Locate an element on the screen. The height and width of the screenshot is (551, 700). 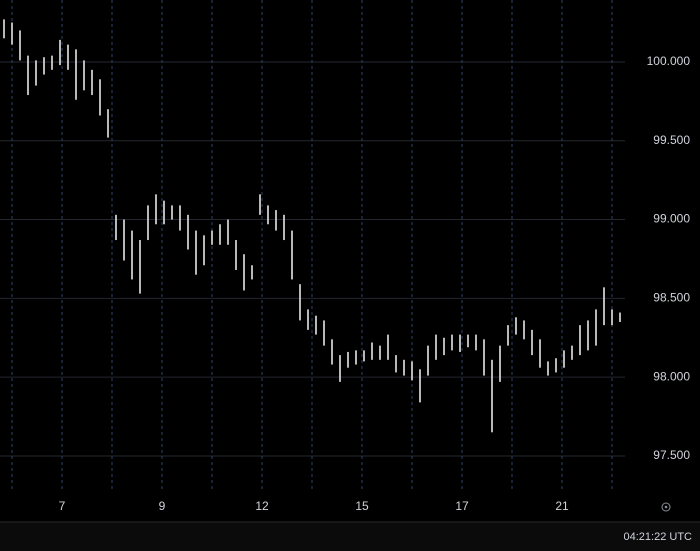
x-tick-label: 15 is located at coordinates (362, 506).